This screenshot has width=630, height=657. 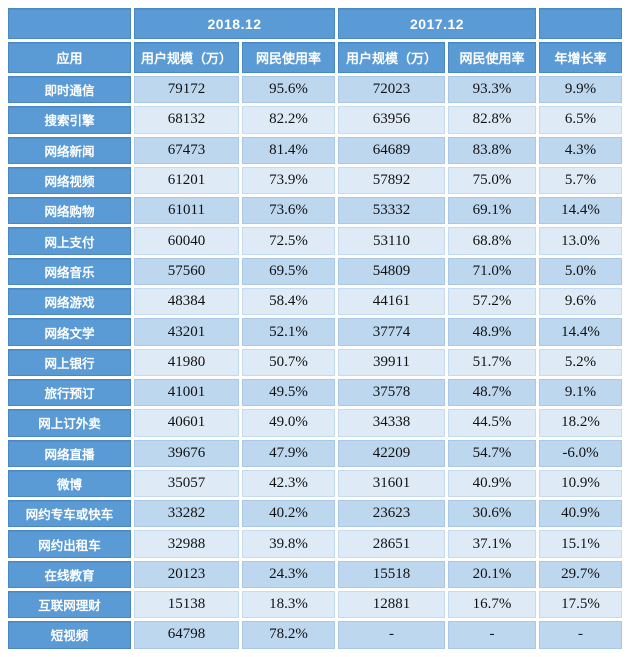 I want to click on data-cell: 64689, so click(x=391, y=150).